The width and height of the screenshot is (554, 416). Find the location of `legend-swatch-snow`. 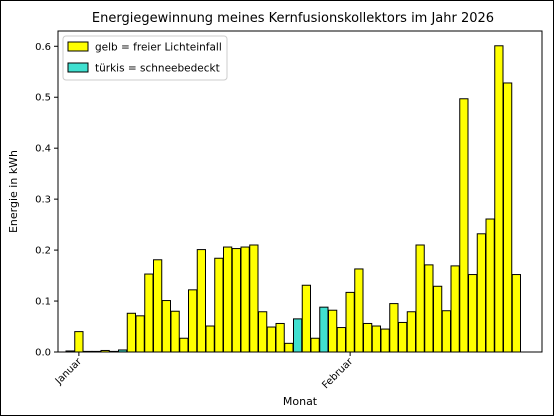

legend-swatch-snow is located at coordinates (78, 67).